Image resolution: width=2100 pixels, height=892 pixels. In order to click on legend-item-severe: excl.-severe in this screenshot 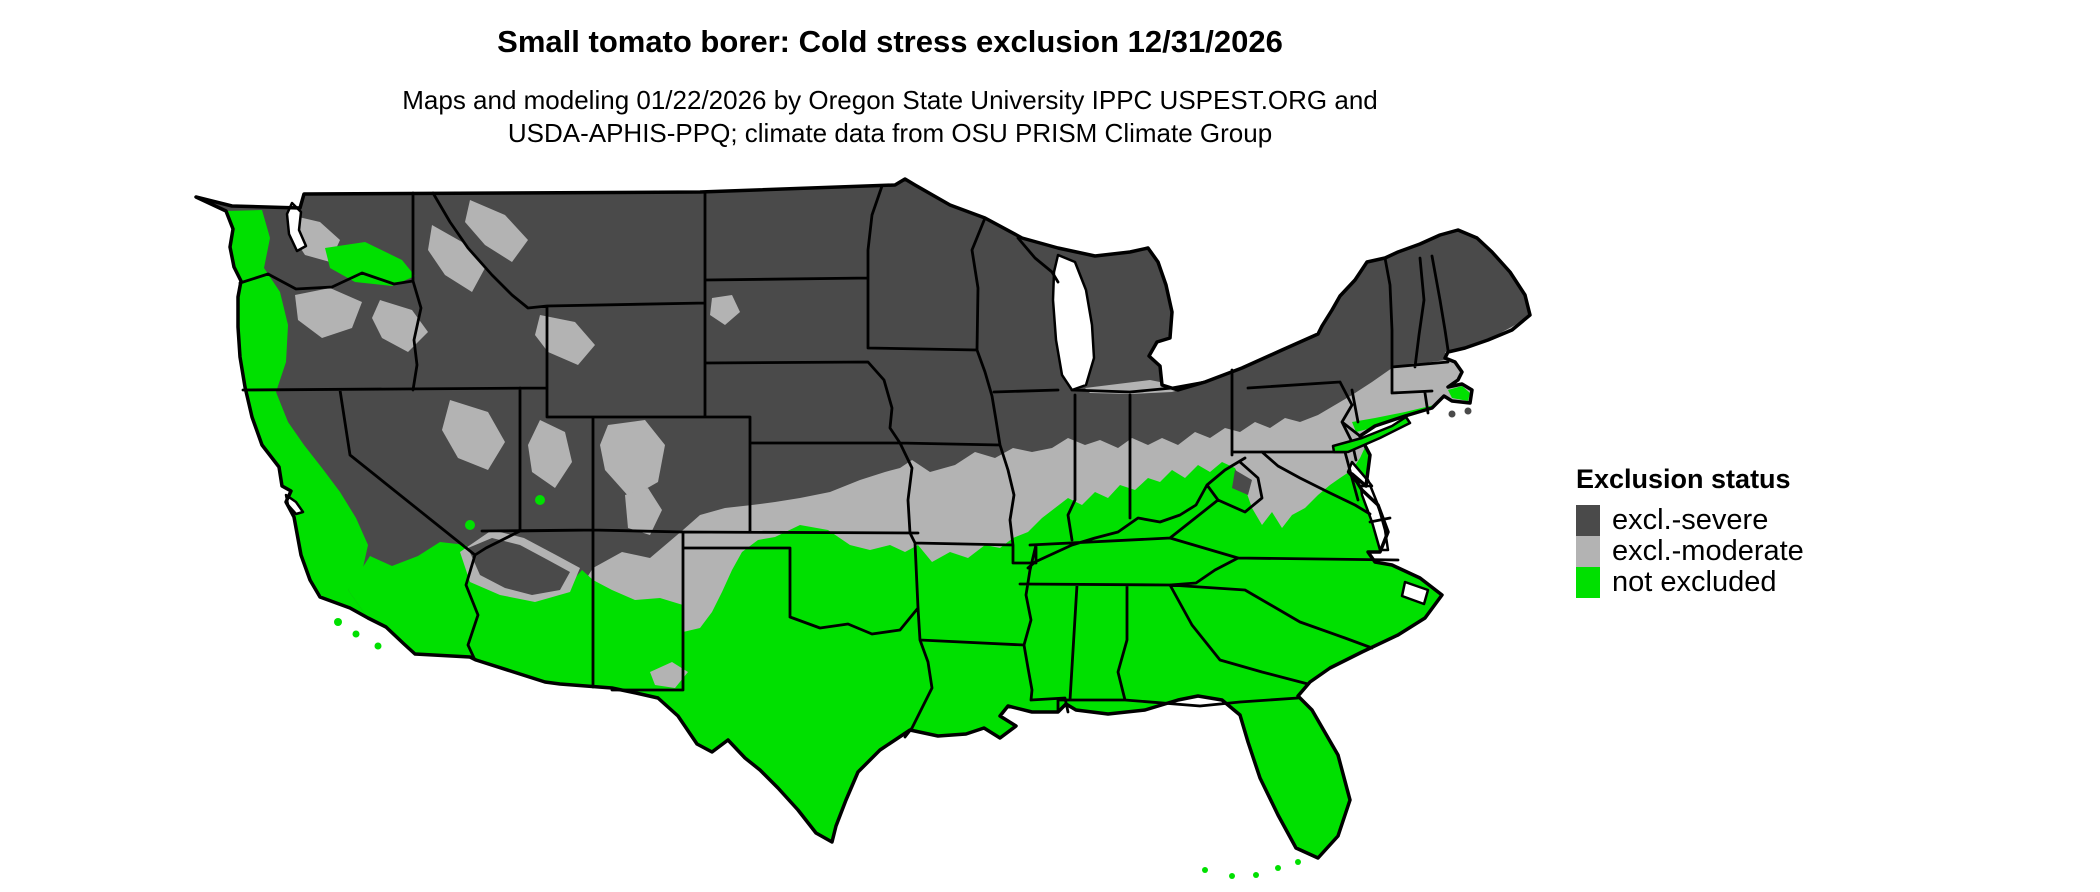, I will do `click(1690, 520)`.